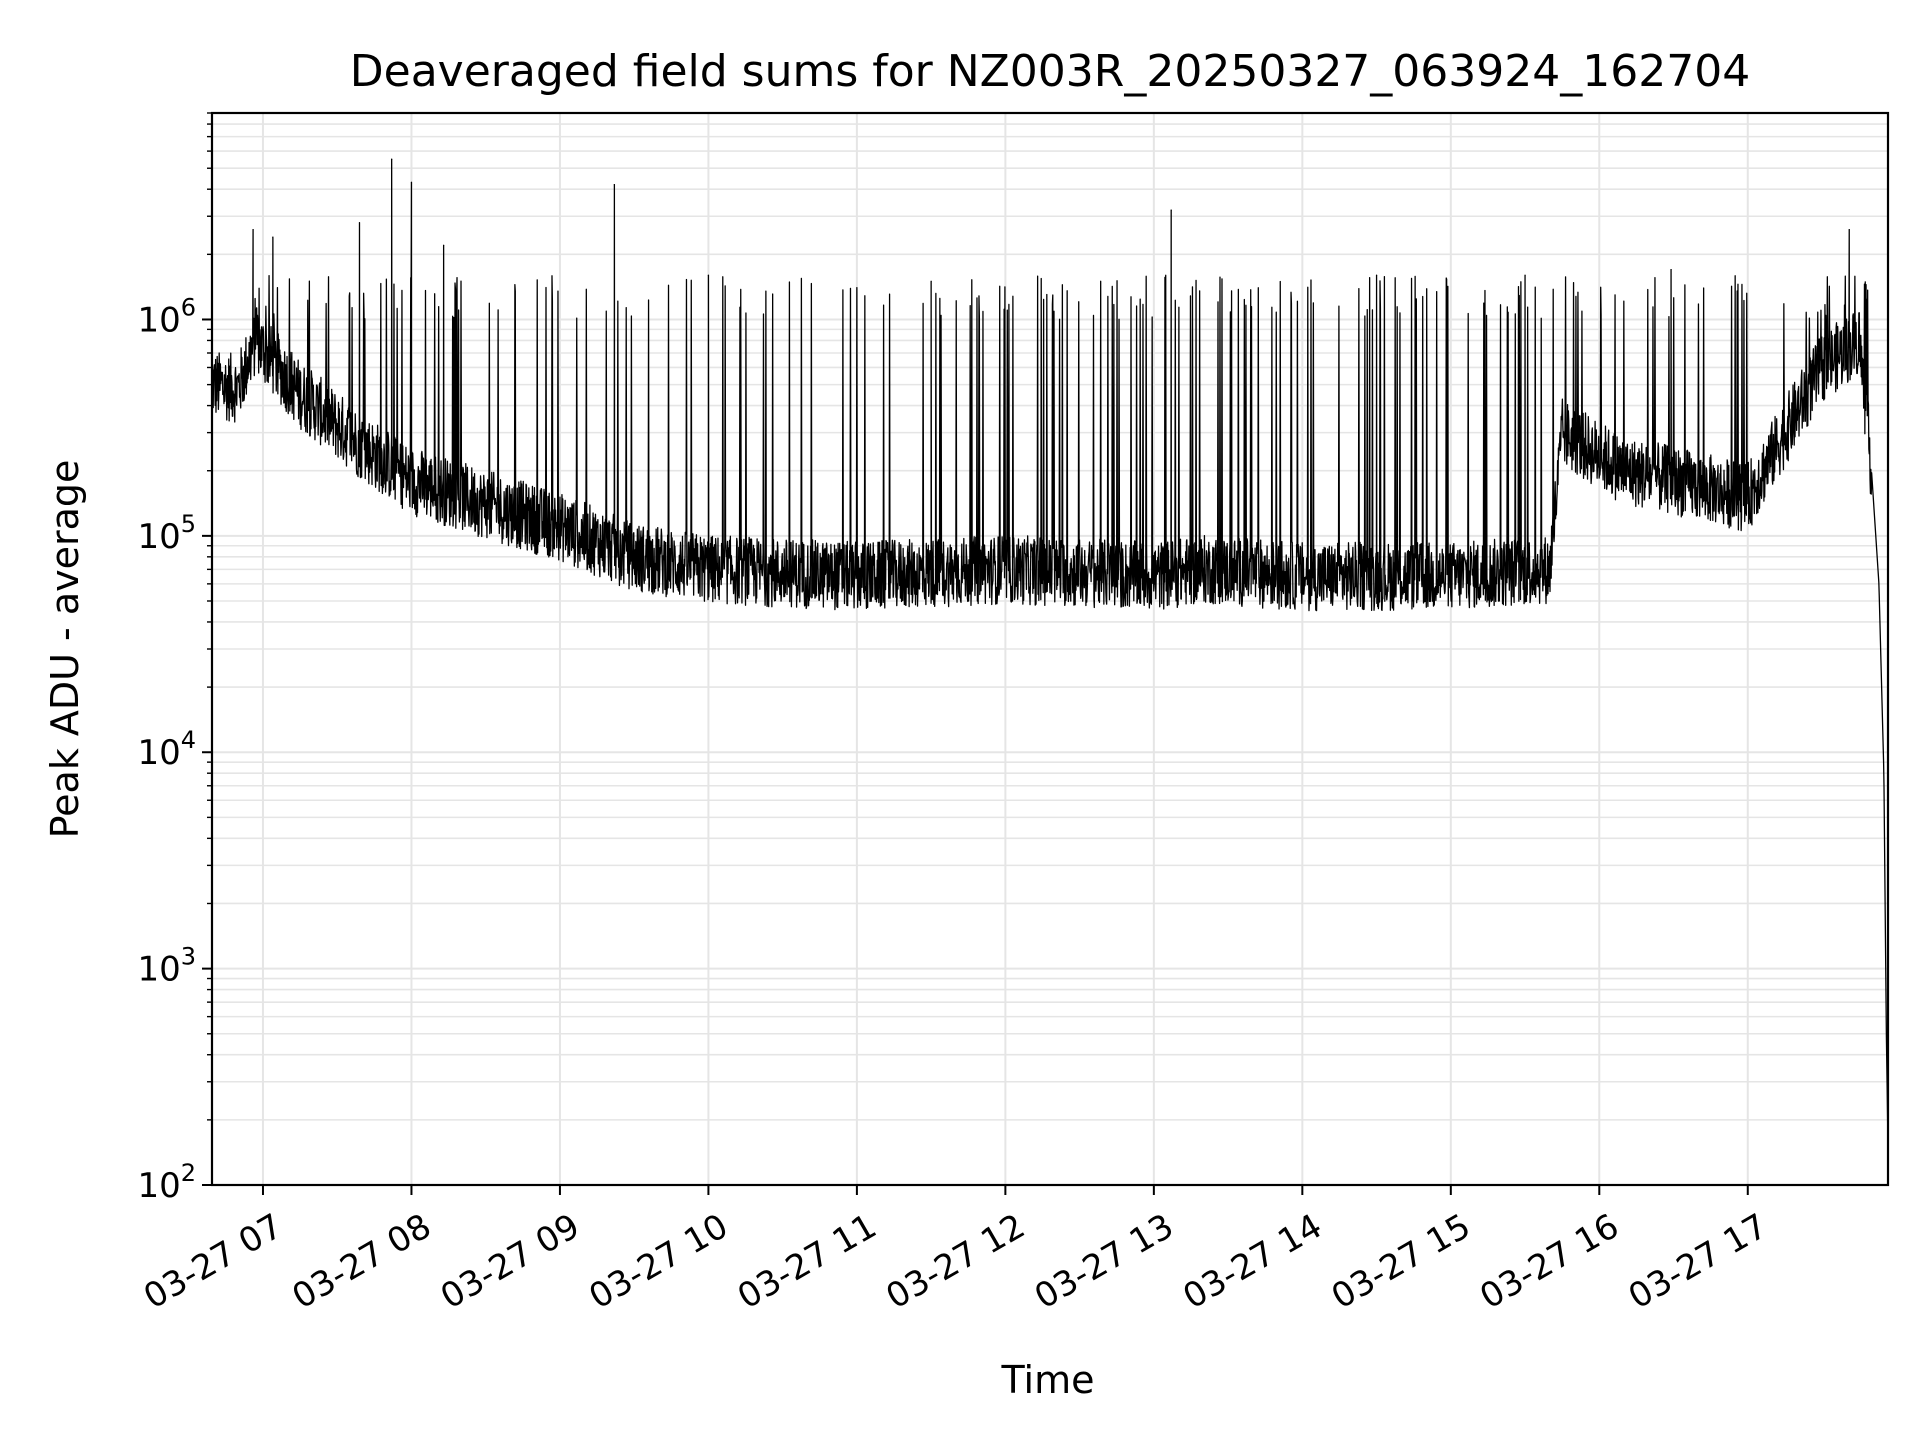  What do you see at coordinates (659, 1261) in the screenshot?
I see `x-tick-label: 03-27 10` at bounding box center [659, 1261].